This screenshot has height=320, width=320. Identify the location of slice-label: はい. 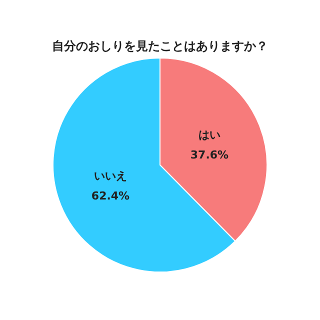
(209, 135).